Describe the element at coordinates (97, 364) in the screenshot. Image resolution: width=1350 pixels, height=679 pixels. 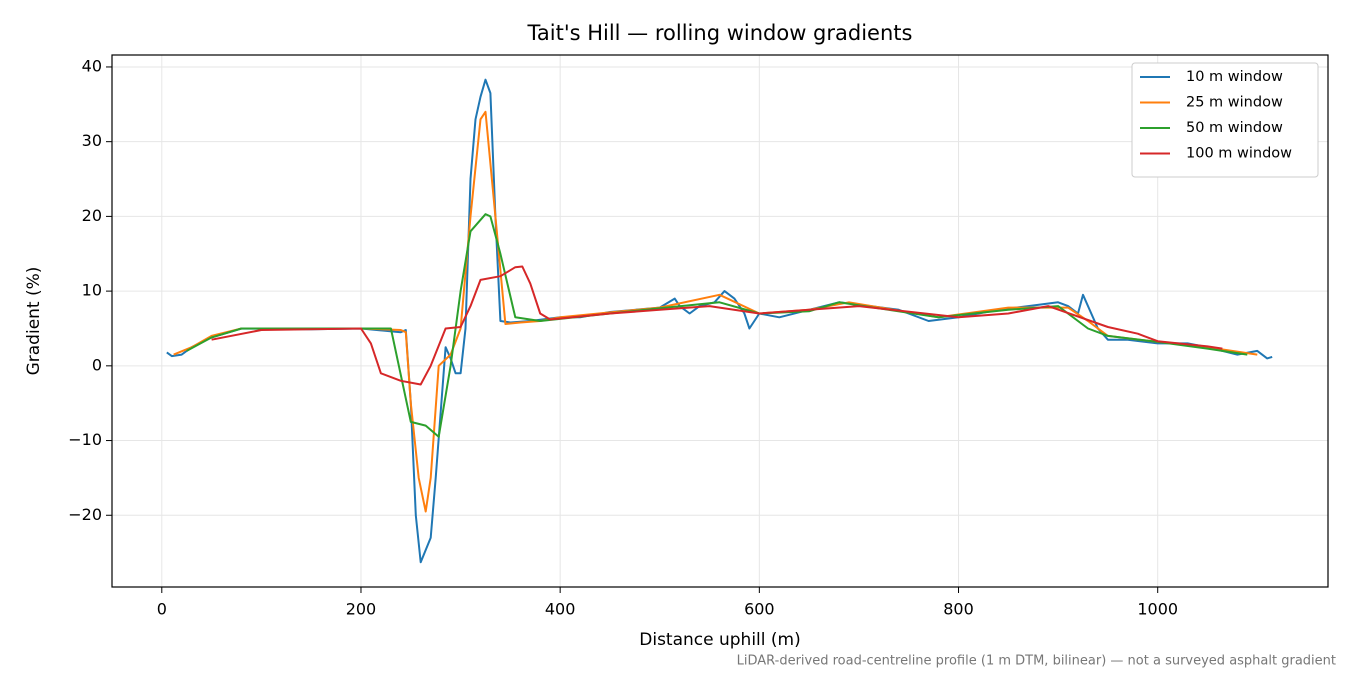
I see `y-tick-label: 0` at that location.